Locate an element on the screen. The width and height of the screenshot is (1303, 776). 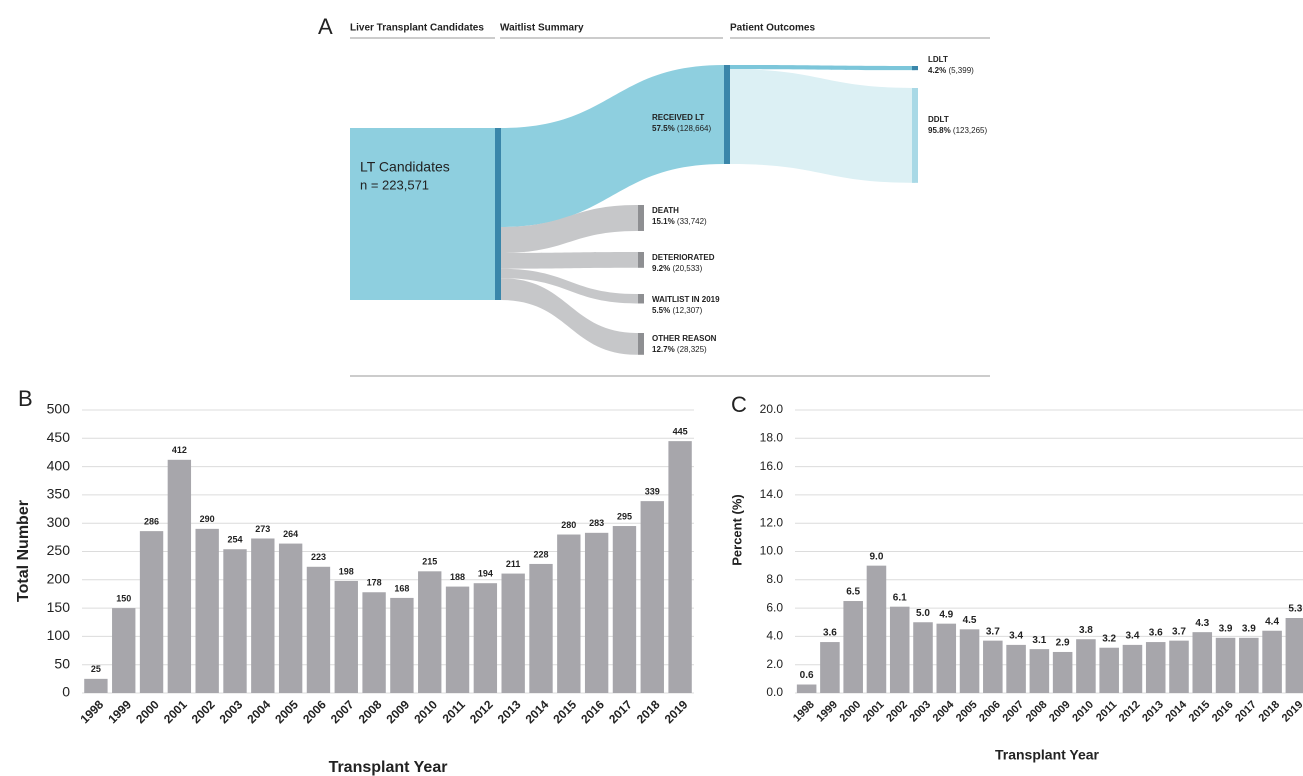
node-count: (12,307) is located at coordinates (687, 310).